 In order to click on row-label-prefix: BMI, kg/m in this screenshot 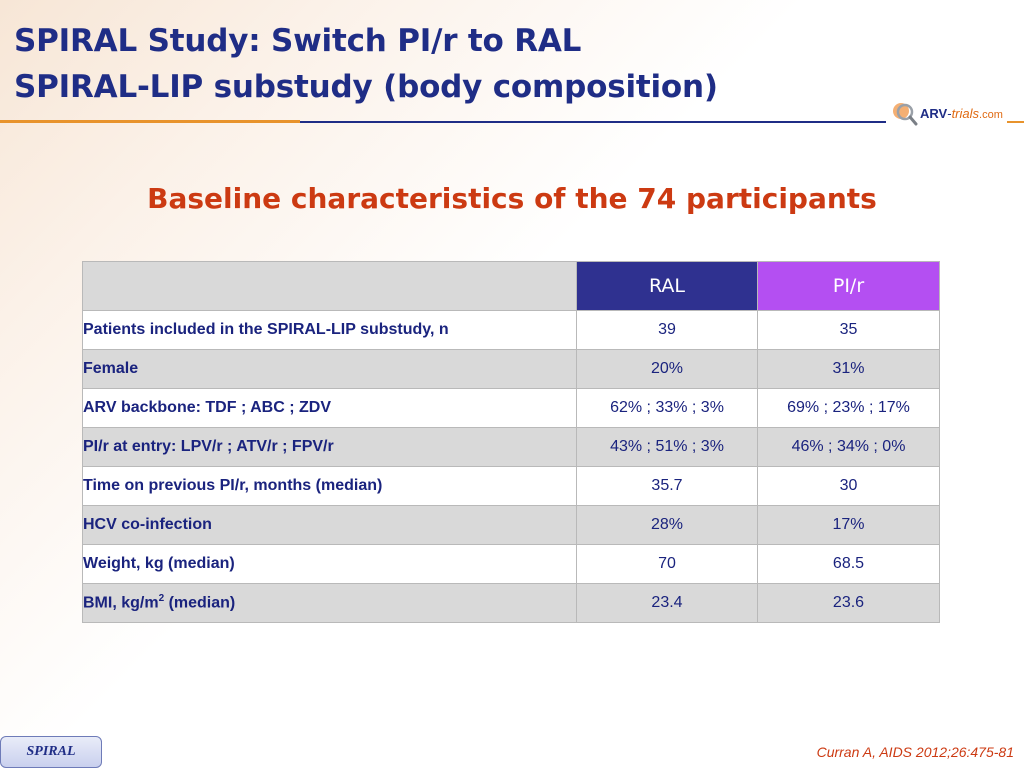, I will do `click(121, 603)`.